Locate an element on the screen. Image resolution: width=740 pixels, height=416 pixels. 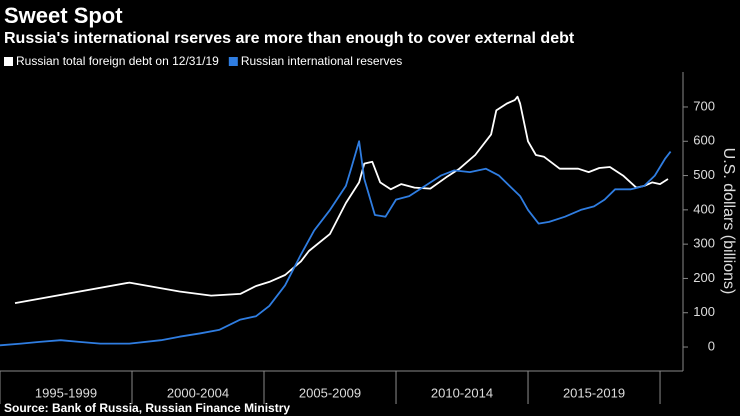
y-tick-label: 600 is located at coordinates (704, 140).